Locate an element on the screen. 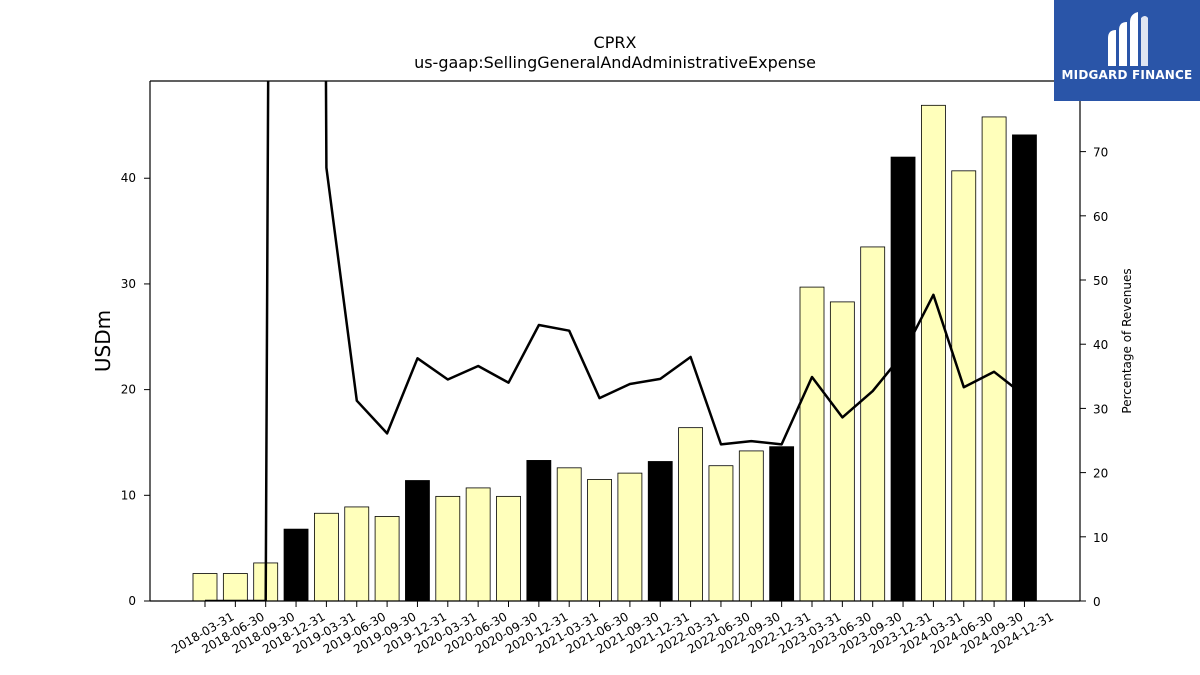 The height and width of the screenshot is (675, 1200). y2-tick-label: 0 is located at coordinates (1097, 602).